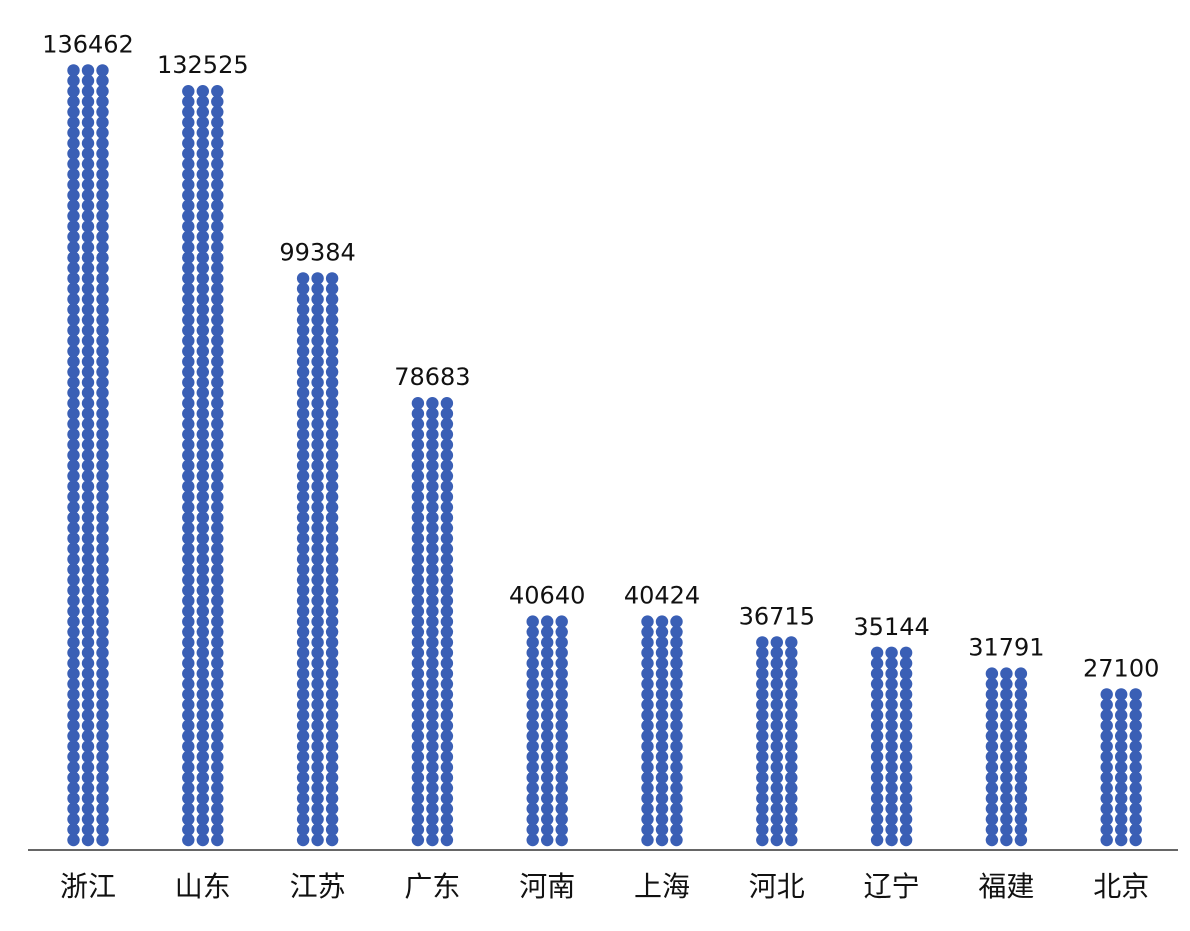 This screenshot has height=931, width=1190. Describe the element at coordinates (318, 886) in the screenshot. I see `x-tick-label: 江苏` at that location.